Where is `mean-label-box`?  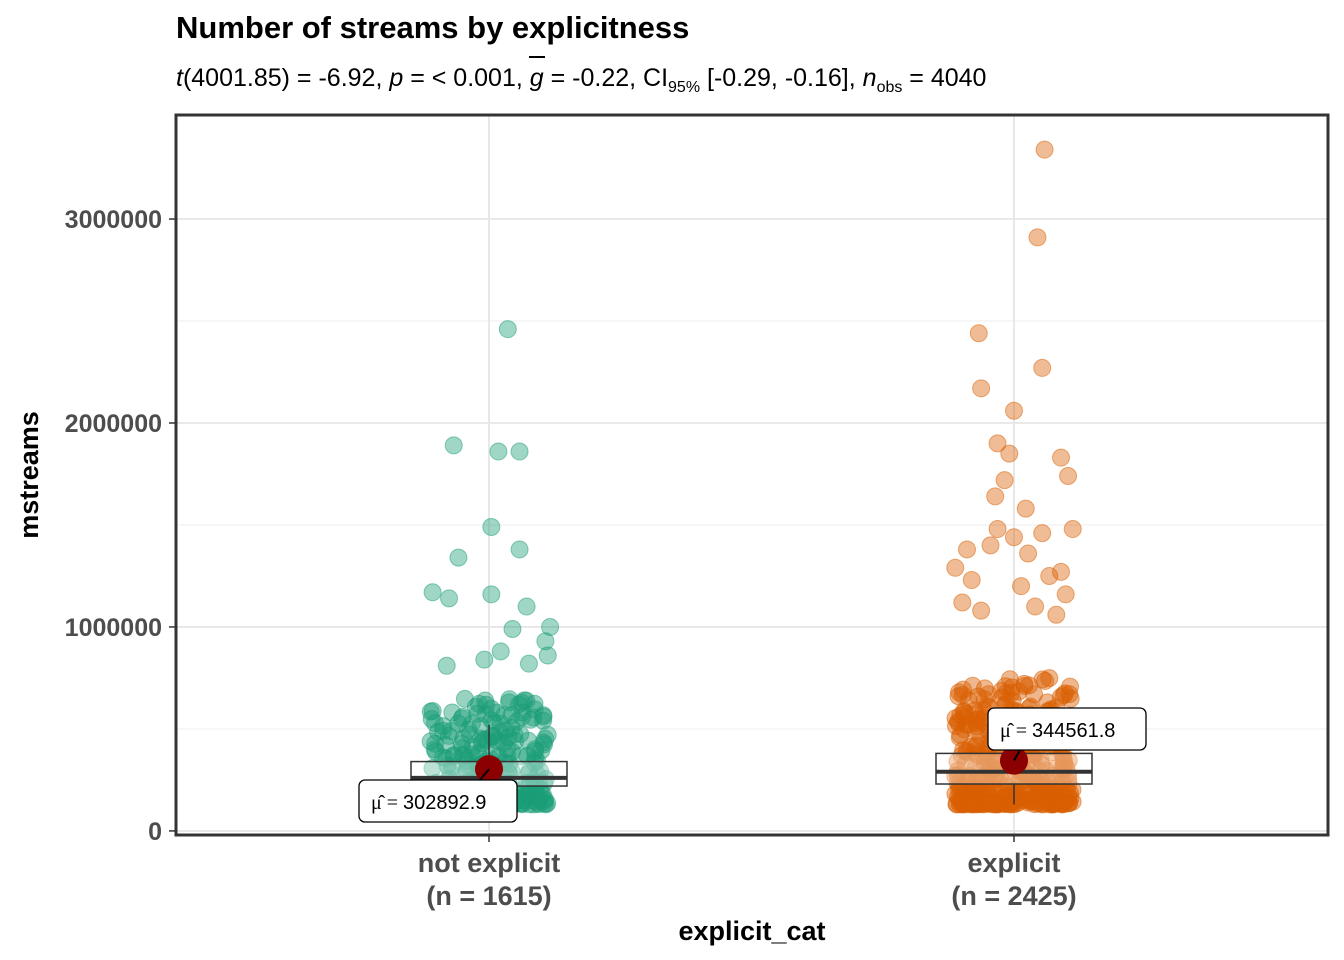 mean-label-box is located at coordinates (438, 801).